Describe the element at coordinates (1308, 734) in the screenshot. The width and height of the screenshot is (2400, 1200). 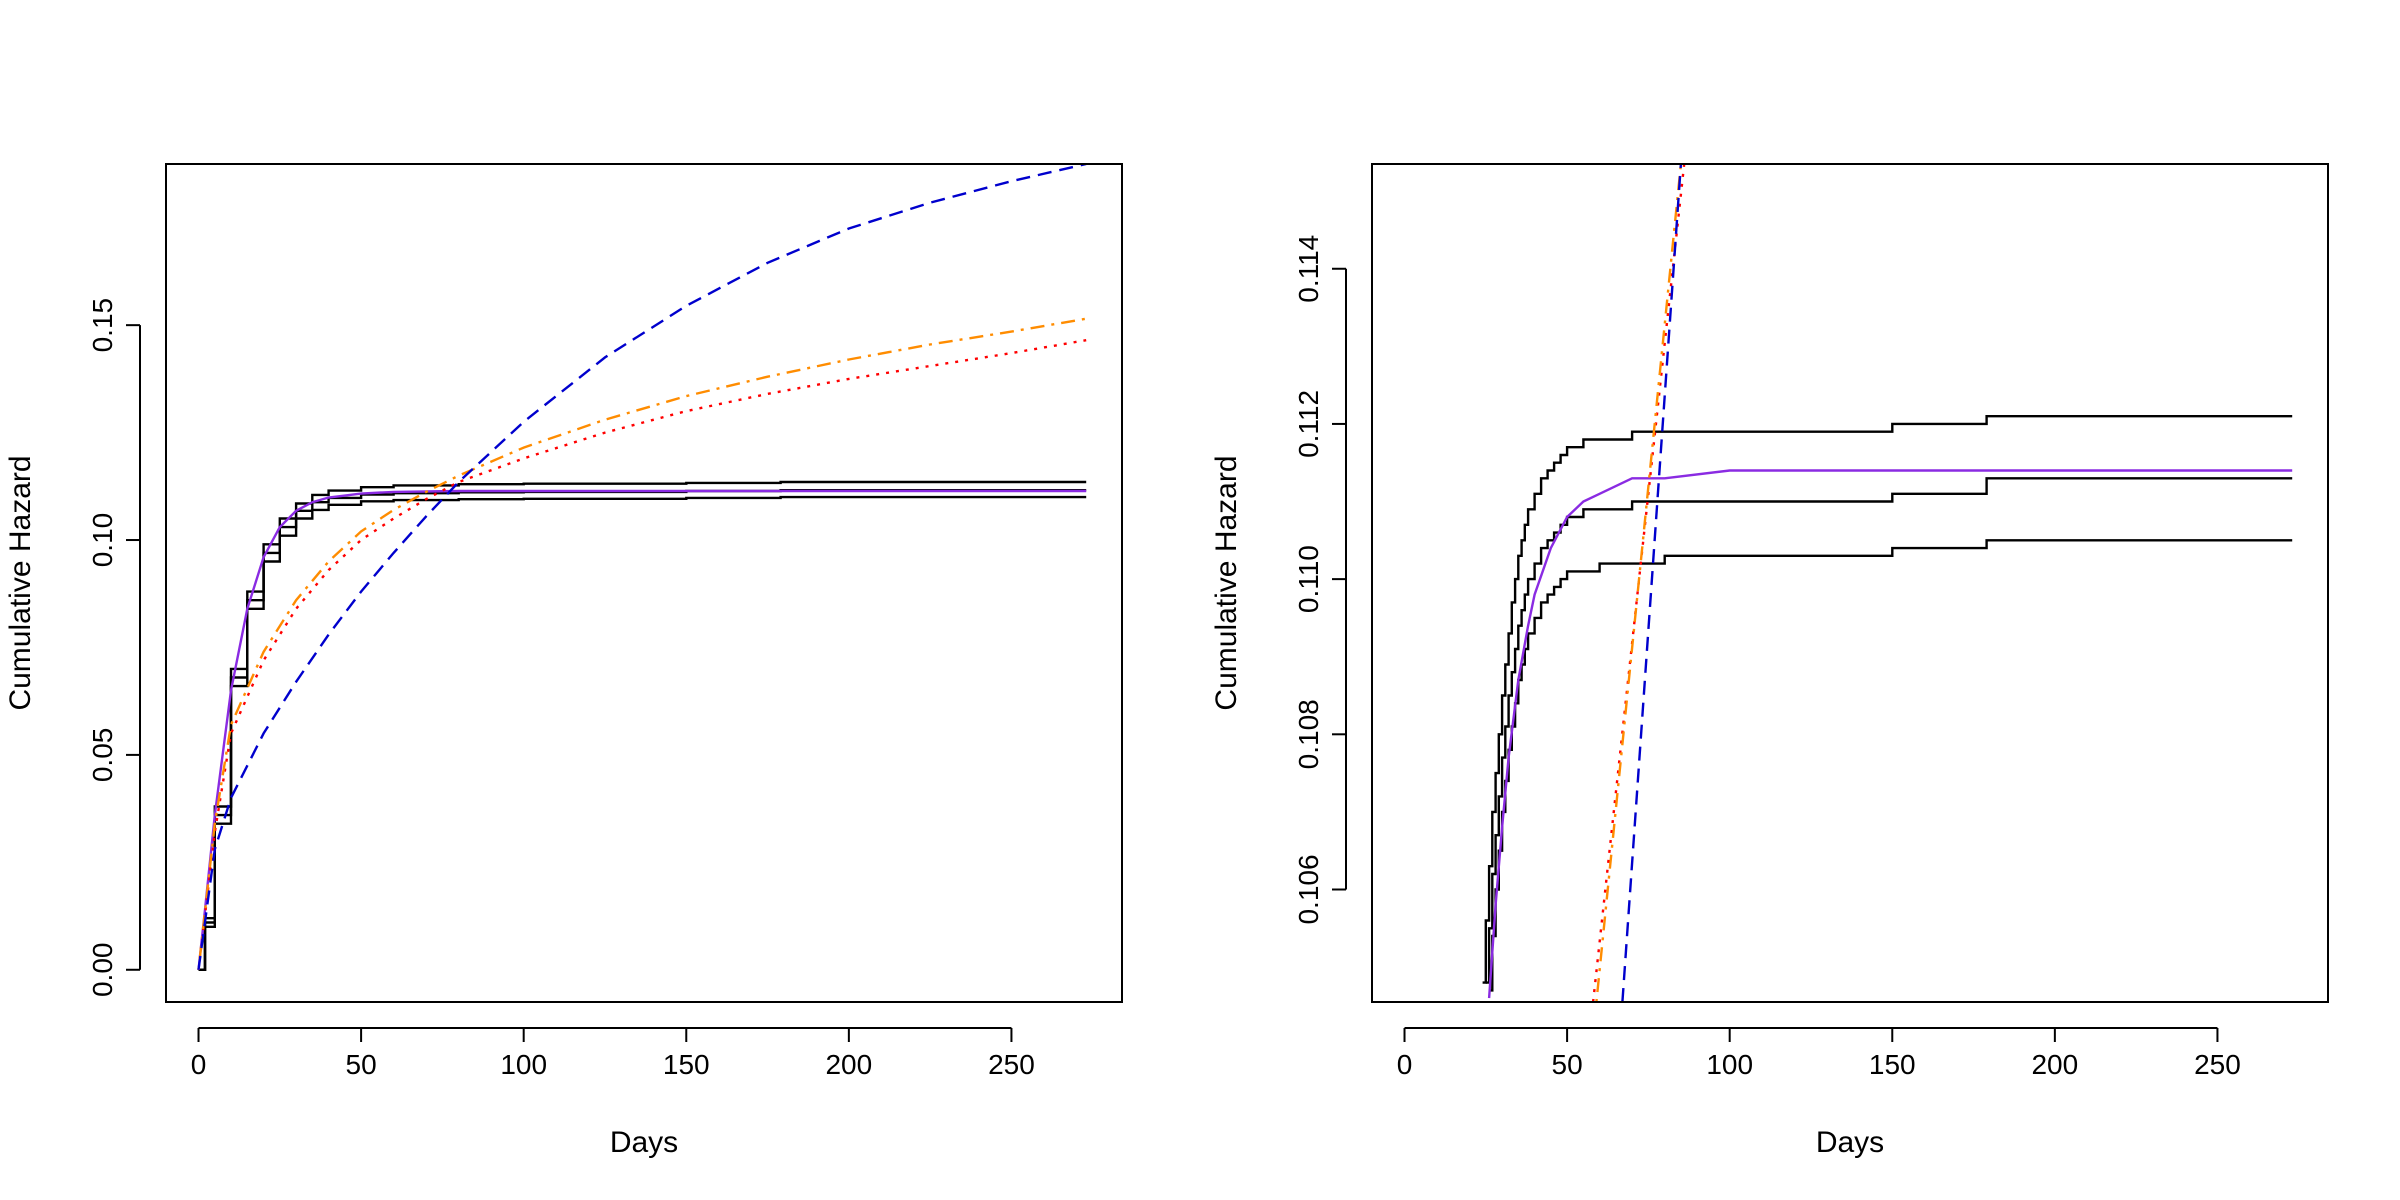
I see `y-tick-label: 0.108` at that location.